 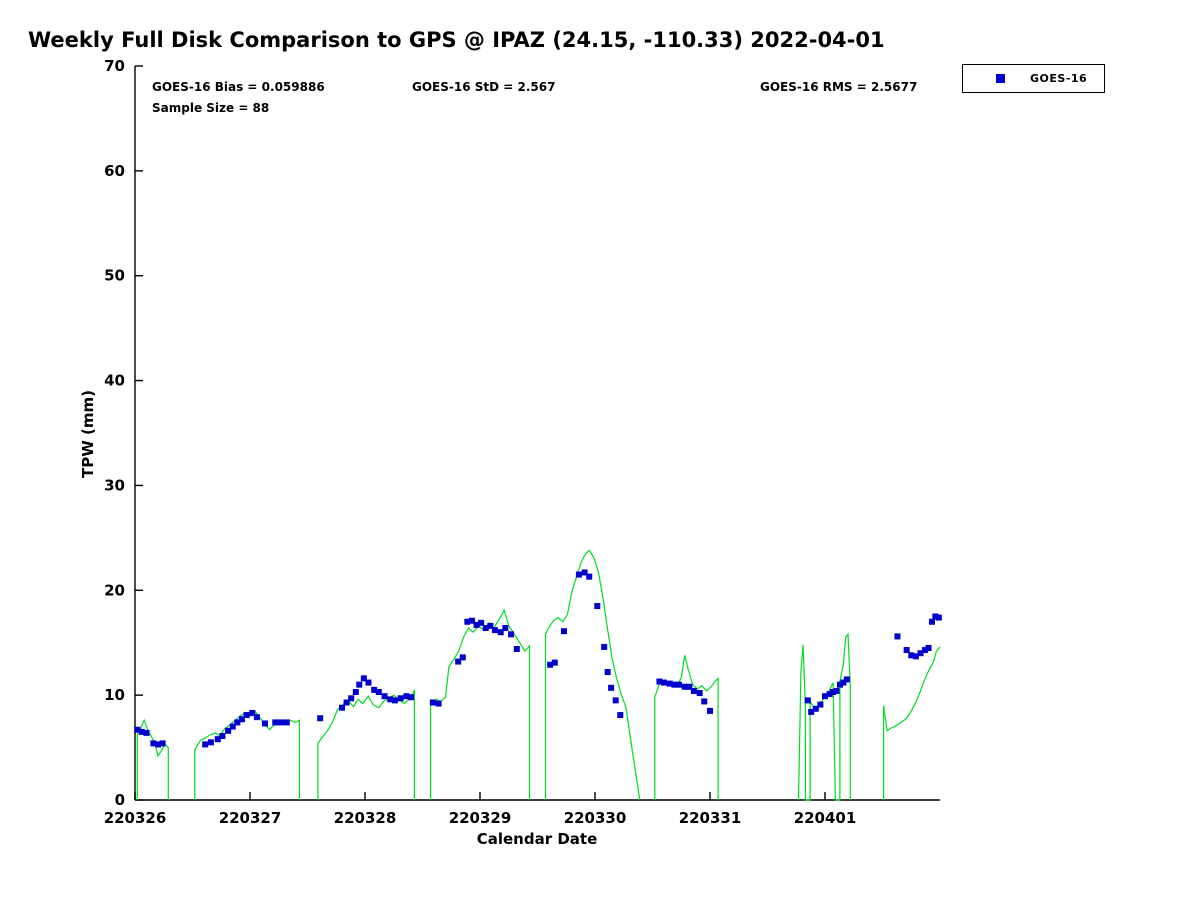 I want to click on svg-text: 220331, so click(x=710, y=818).